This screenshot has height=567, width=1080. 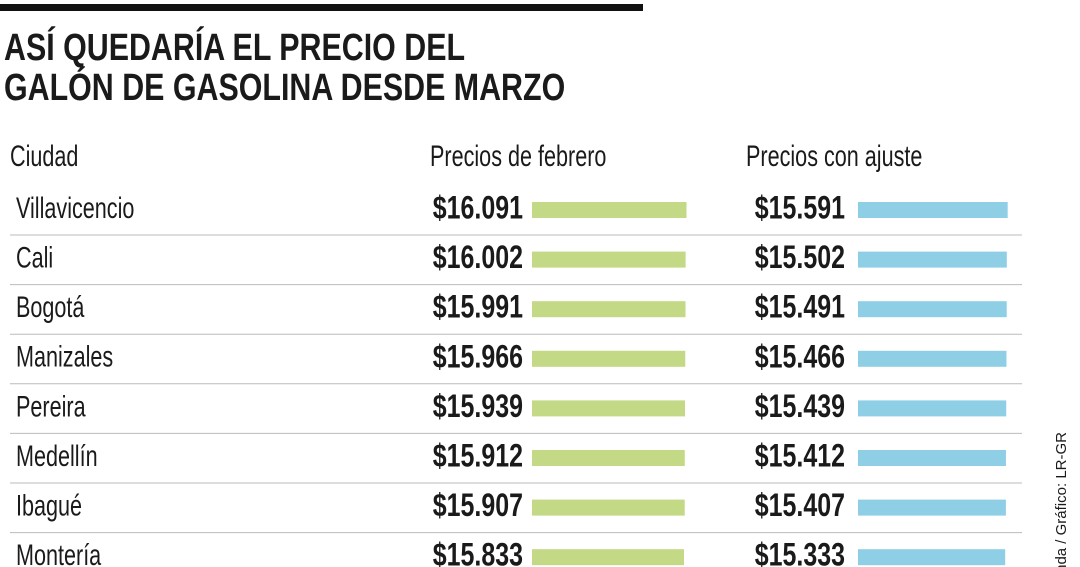 I want to click on price-label: $16.091, so click(x=478, y=209).